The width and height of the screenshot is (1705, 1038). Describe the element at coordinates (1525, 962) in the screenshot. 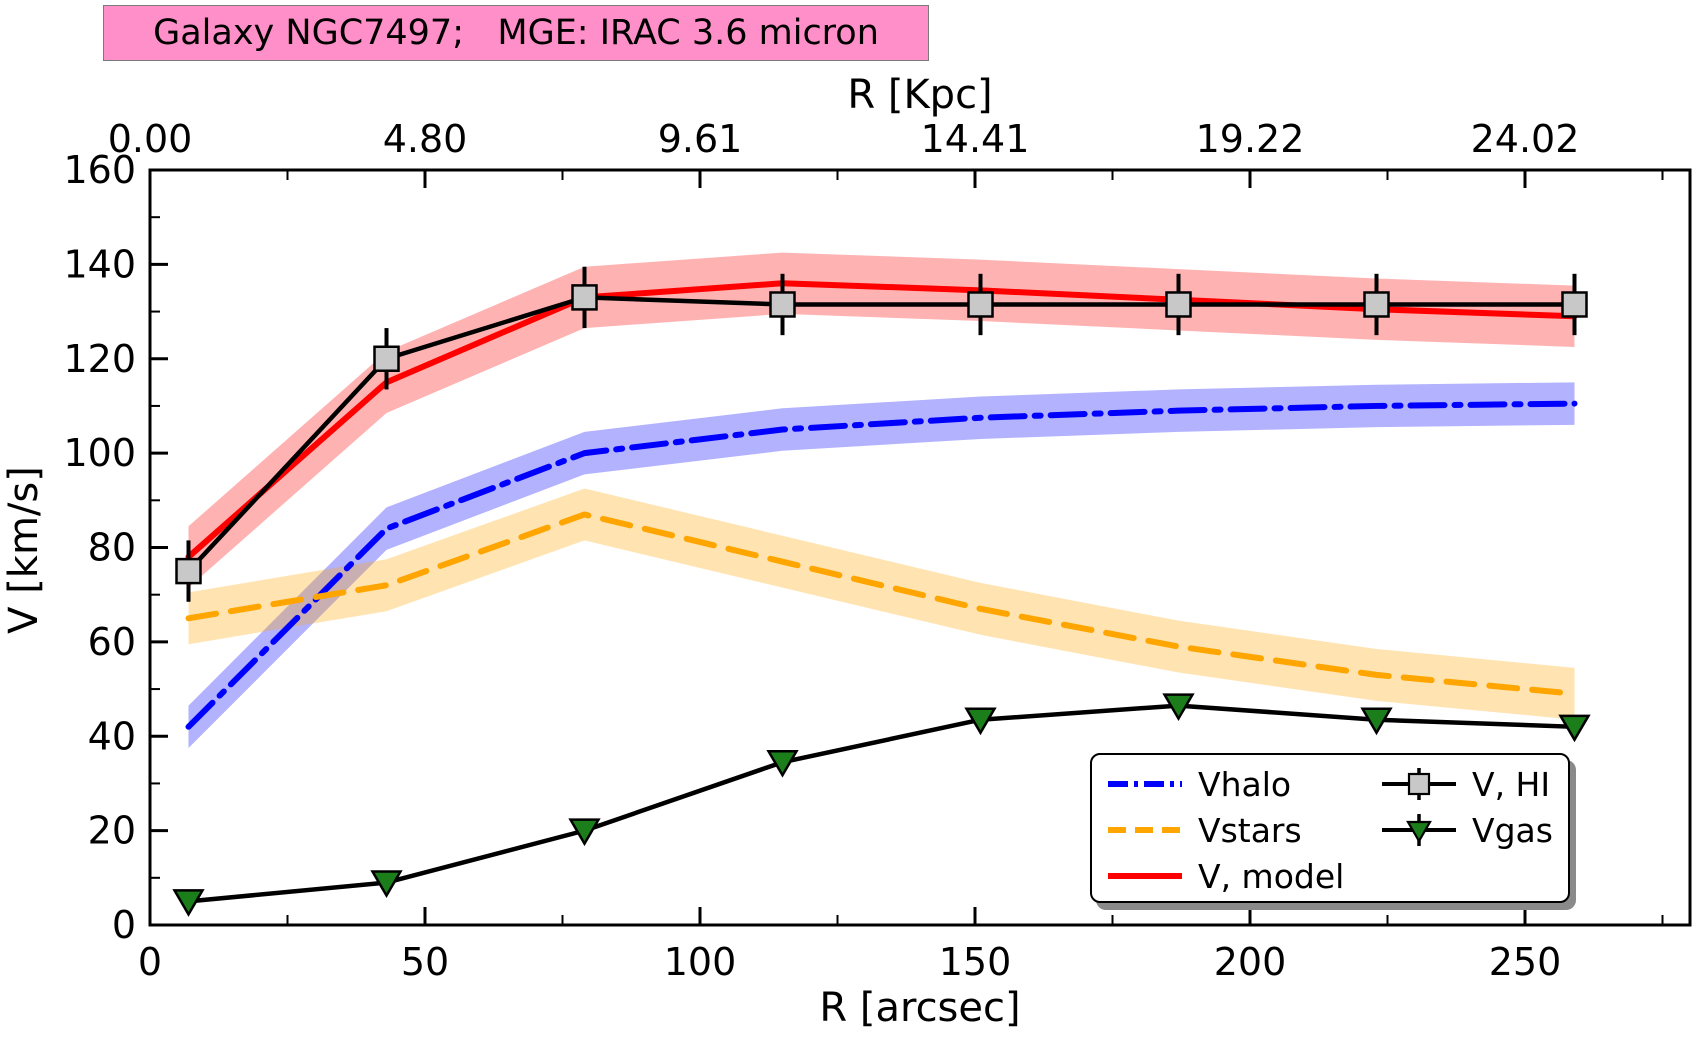

I see `x-tick-label: 250` at that location.